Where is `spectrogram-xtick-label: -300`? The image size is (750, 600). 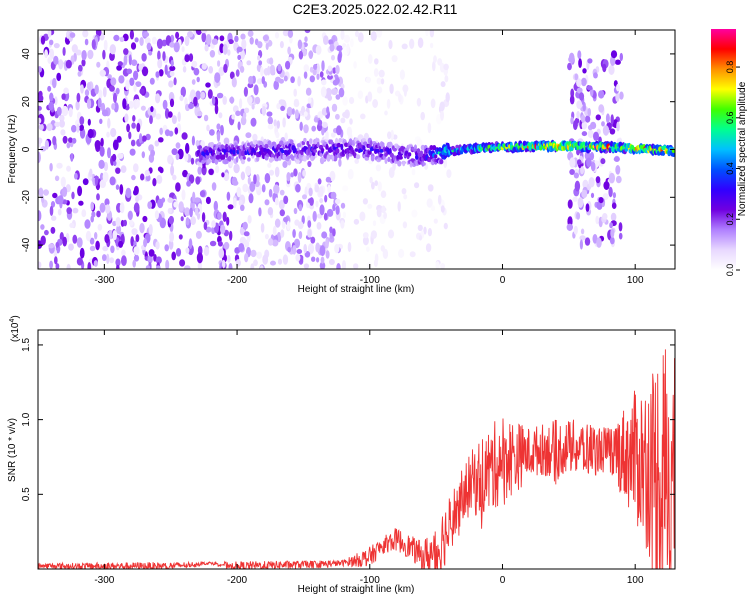 spectrogram-xtick-label: -300 is located at coordinates (104, 280).